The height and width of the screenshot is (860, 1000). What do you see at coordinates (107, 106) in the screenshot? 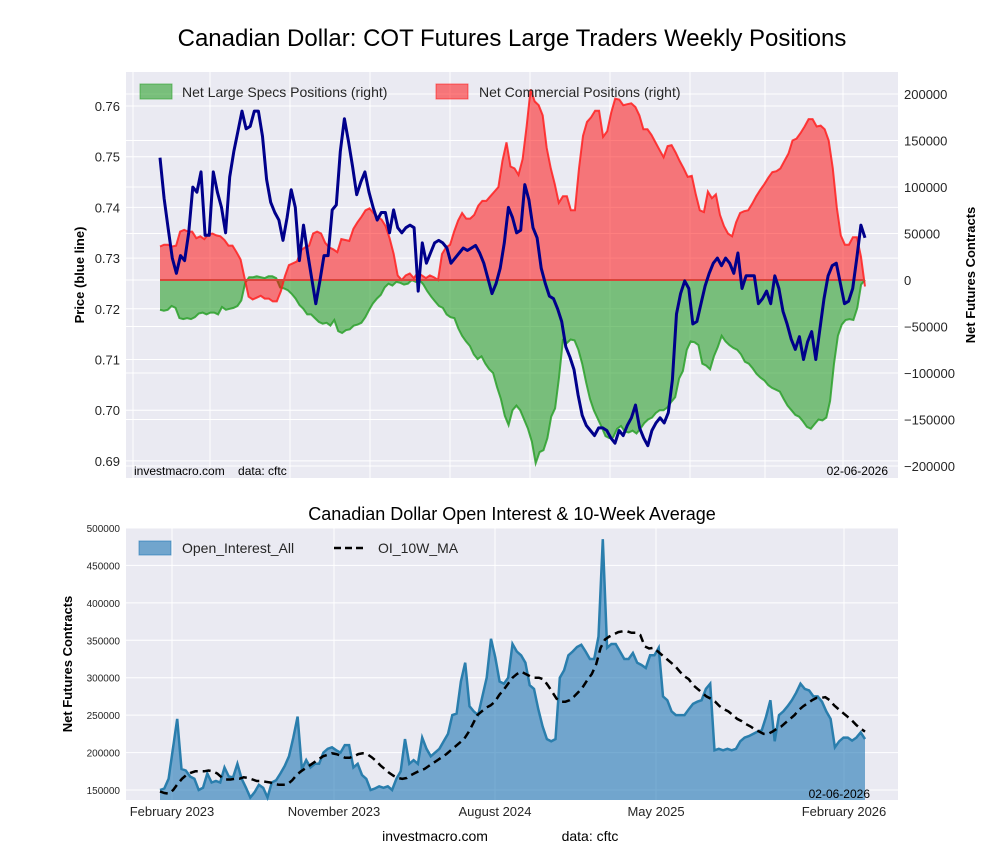
I see `y-tick-label-price: 0.76` at bounding box center [107, 106].